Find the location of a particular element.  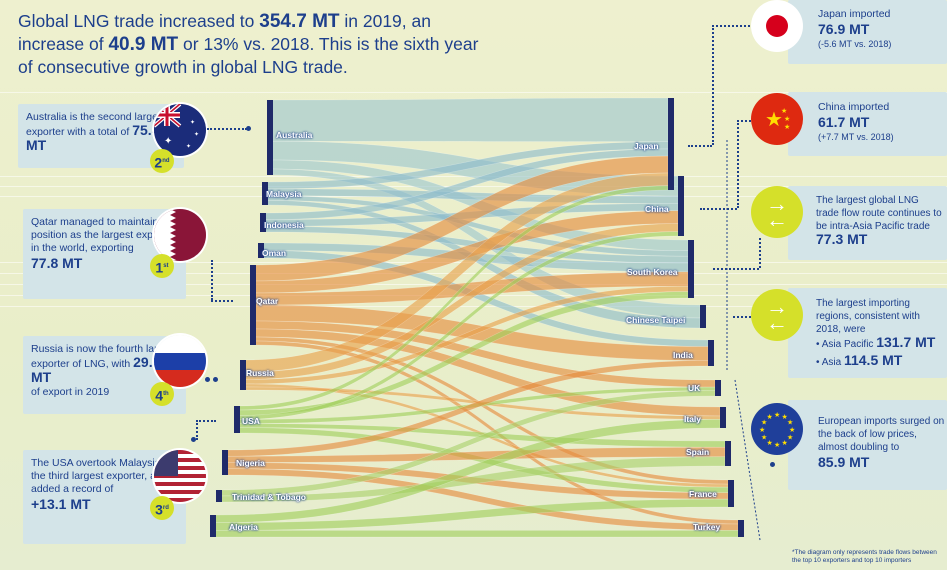

exporter-label-usa: USA is located at coordinates (251, 421).